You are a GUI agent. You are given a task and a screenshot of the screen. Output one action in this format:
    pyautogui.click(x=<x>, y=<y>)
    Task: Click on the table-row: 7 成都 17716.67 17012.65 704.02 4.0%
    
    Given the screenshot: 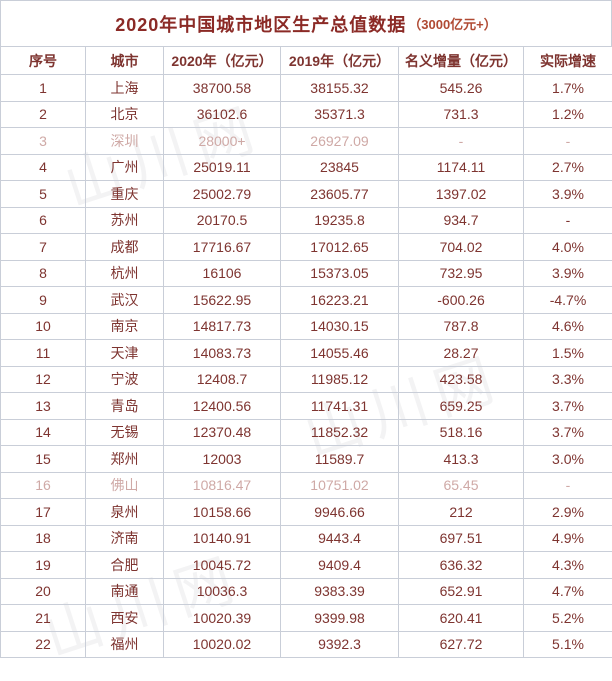 What is the action you would take?
    pyautogui.click(x=306, y=247)
    